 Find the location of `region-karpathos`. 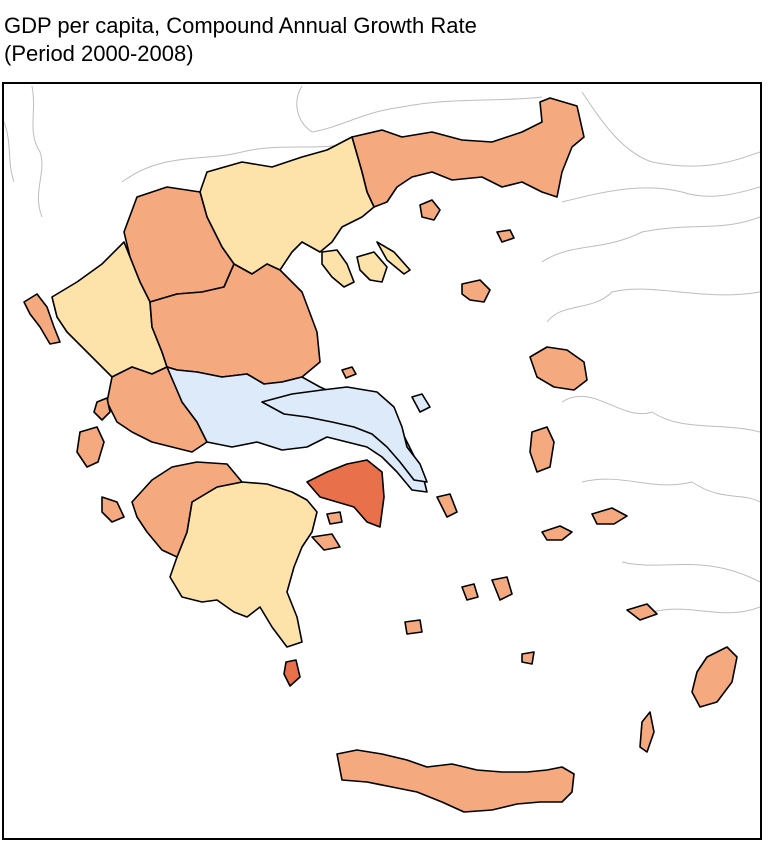

region-karpathos is located at coordinates (647, 732).